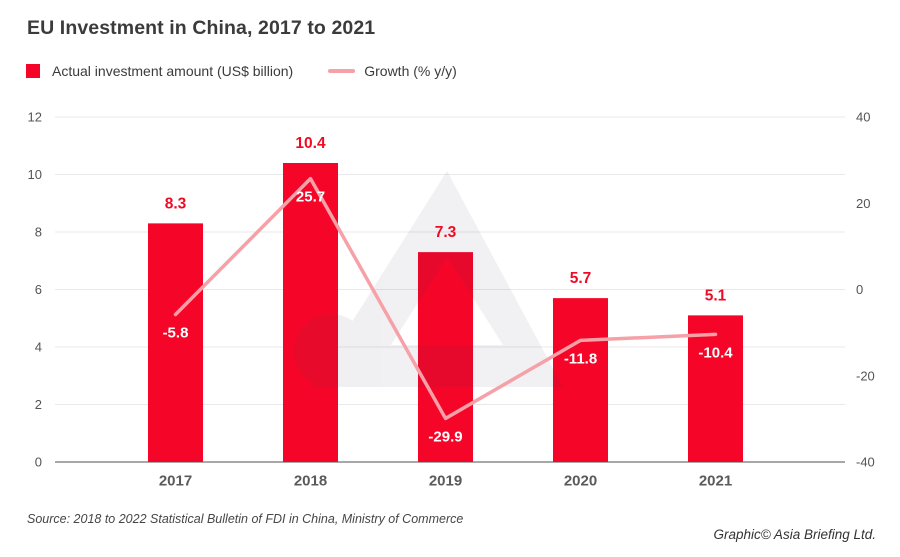  I want to click on y-axis-tick-left: 8, so click(38, 232).